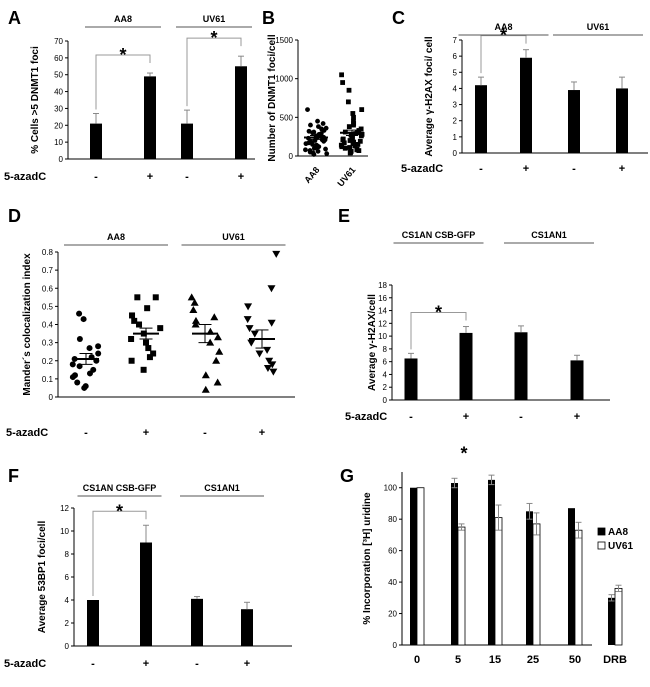 Image resolution: width=650 pixels, height=687 pixels. Describe the element at coordinates (575, 660) in the screenshot. I see `x-tick-label: 50` at that location.